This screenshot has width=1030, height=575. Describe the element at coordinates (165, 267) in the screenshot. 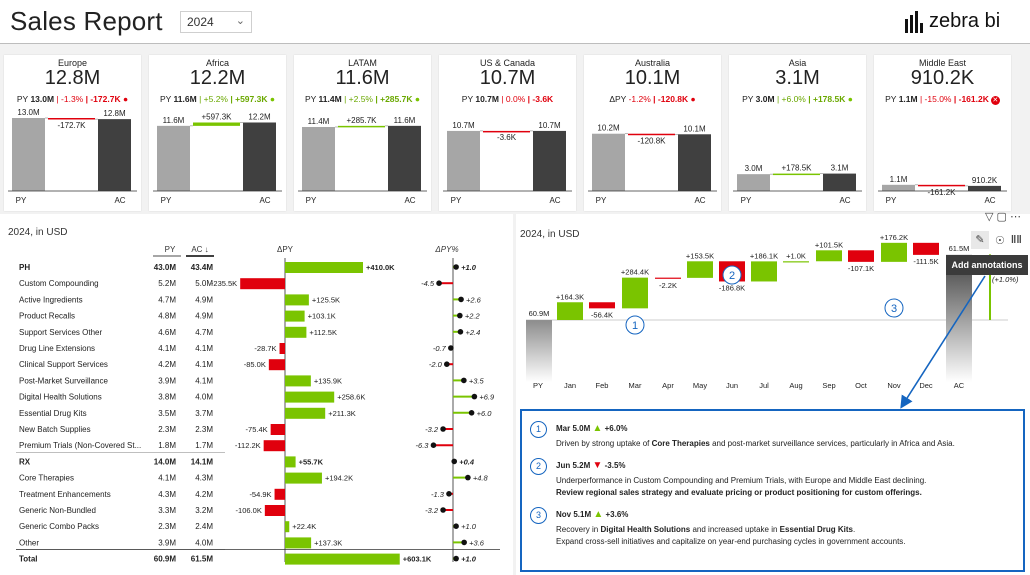

I see `row-py: 43.0M` at that location.